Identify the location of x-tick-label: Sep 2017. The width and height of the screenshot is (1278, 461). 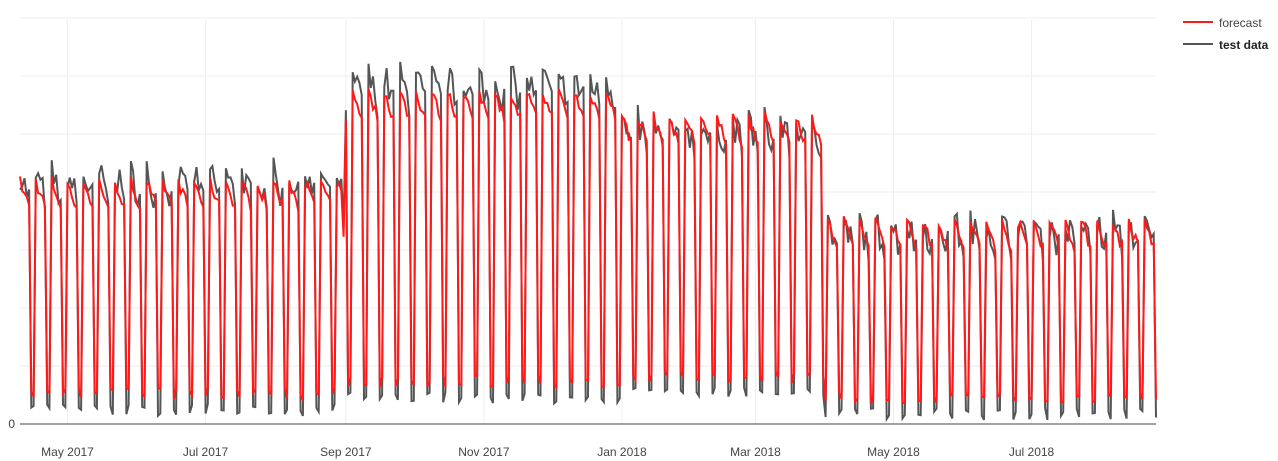
(346, 452).